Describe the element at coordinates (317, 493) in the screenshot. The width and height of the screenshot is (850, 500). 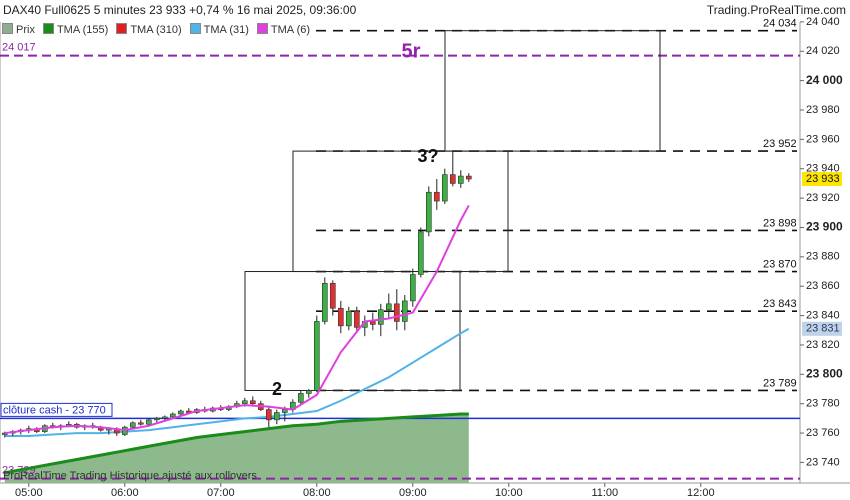
I see `x-tick-label: 08:00` at that location.